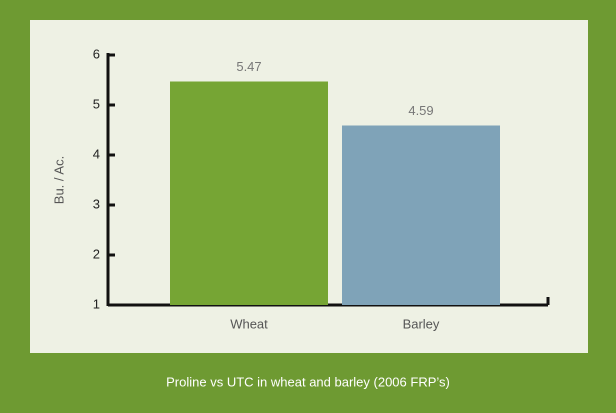  Describe the element at coordinates (96, 303) in the screenshot. I see `y-tick-label: 1` at that location.